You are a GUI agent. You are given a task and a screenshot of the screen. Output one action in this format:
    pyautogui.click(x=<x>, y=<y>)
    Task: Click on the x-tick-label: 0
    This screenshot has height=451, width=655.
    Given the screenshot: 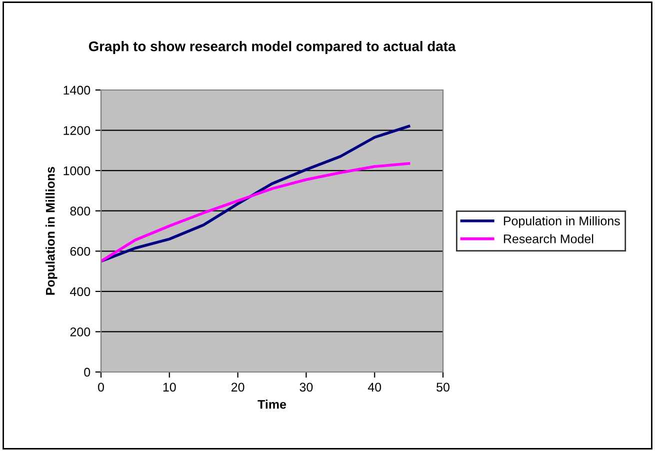 What is the action you would take?
    pyautogui.click(x=101, y=387)
    